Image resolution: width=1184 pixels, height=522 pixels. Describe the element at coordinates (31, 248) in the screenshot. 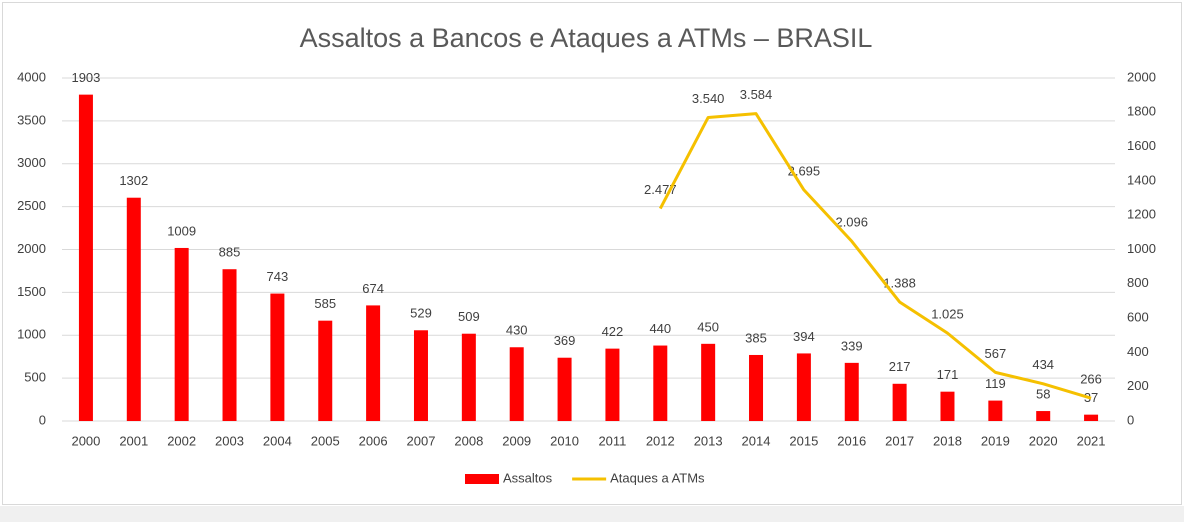

I see `y-tick-label: 2000` at that location.